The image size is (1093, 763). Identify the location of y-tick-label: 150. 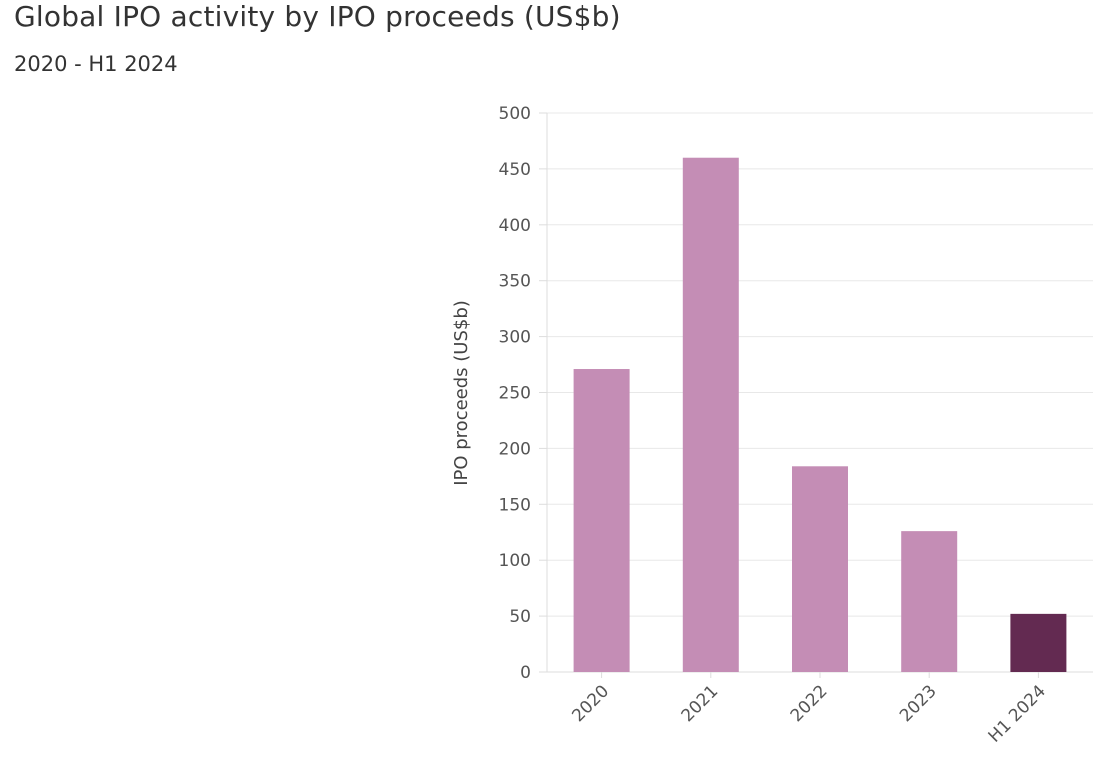
(515, 505).